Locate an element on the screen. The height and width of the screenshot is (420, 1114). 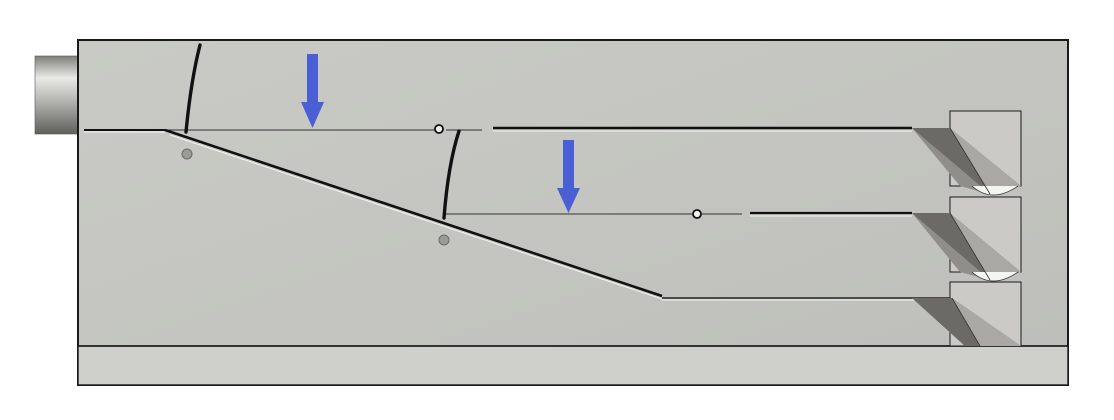
sensor-ring-lower is located at coordinates (697, 214).